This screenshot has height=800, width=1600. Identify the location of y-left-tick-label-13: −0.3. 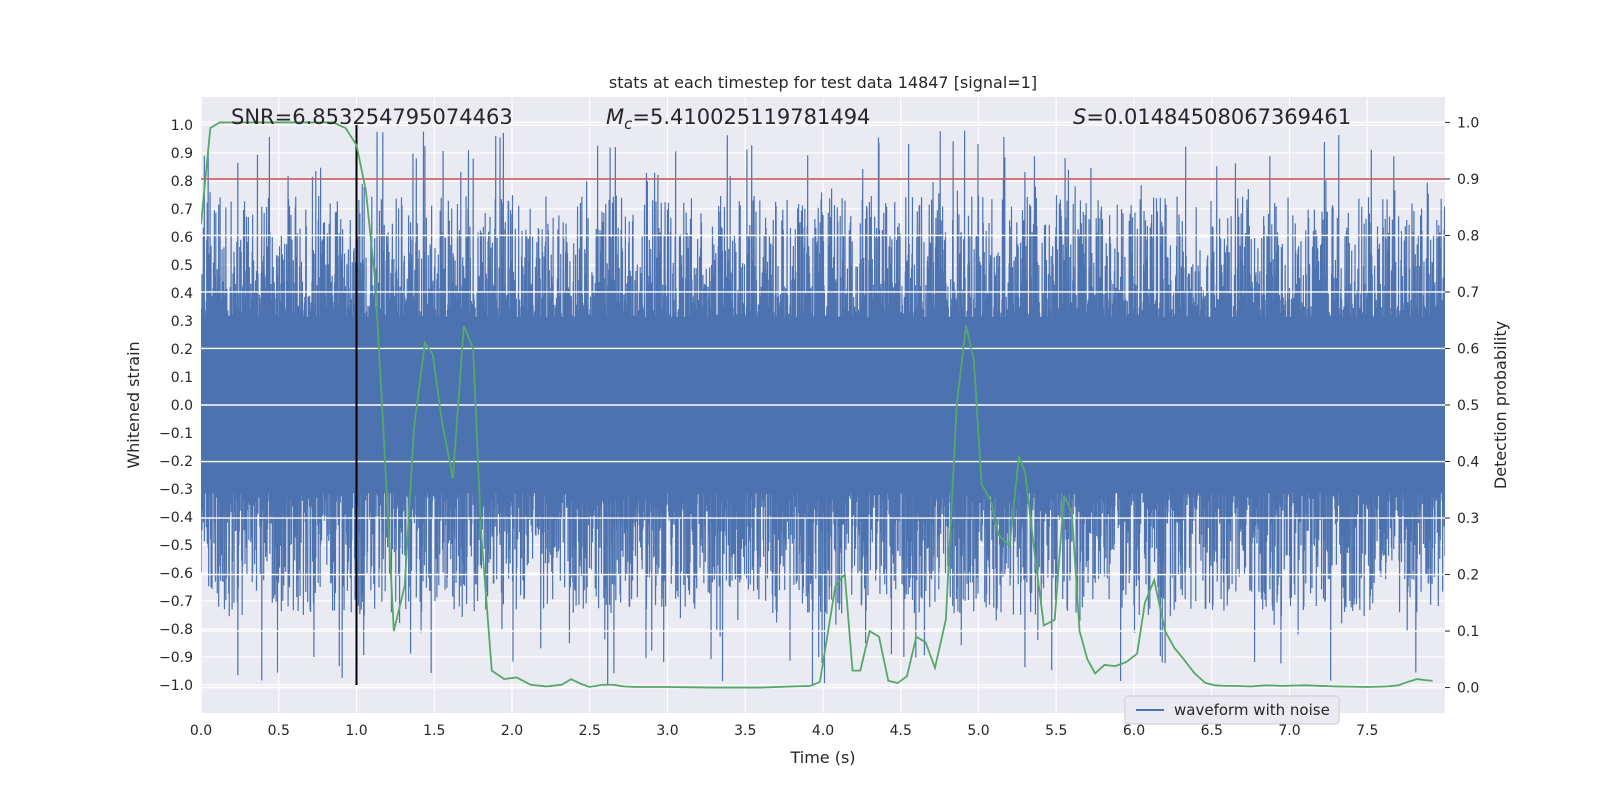
(176, 490).